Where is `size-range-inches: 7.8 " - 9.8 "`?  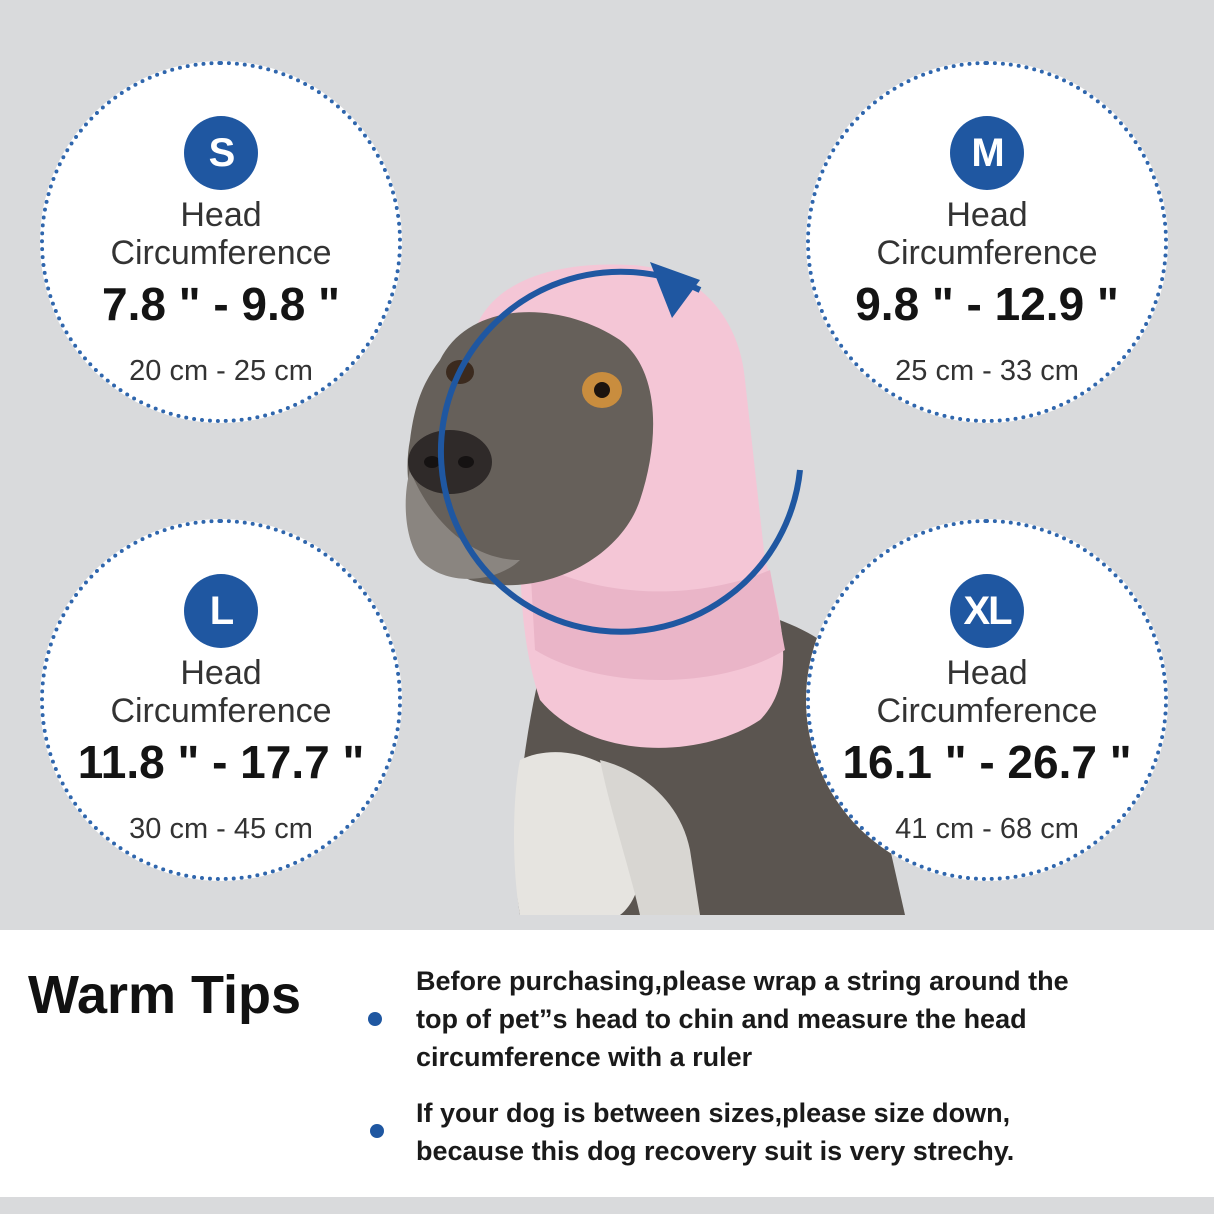 size-range-inches: 7.8 " - 9.8 " is located at coordinates (221, 304).